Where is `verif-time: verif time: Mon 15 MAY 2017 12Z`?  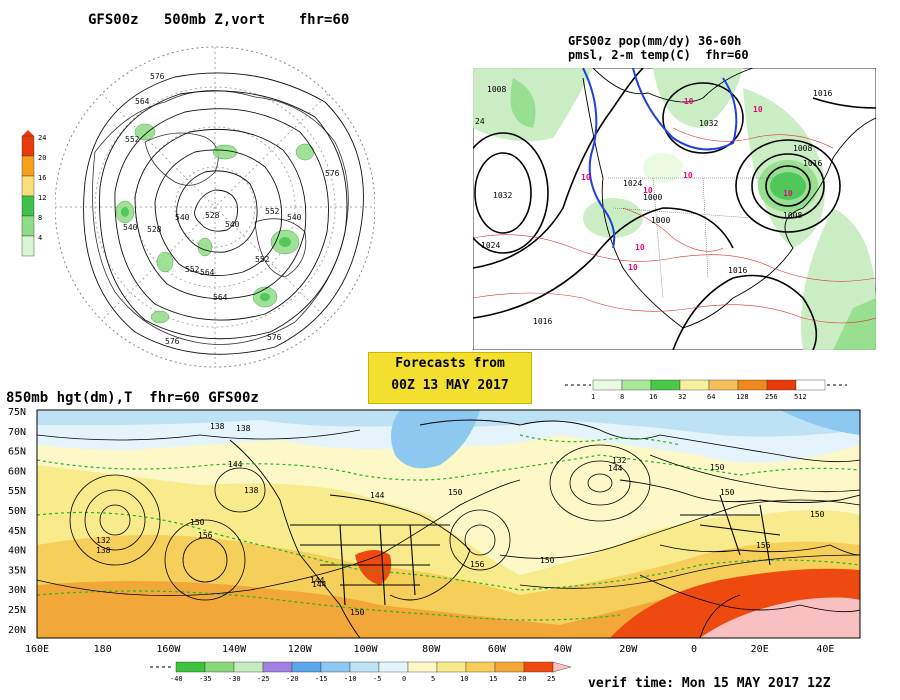 verif-time: verif time: Mon 15 MAY 2017 12Z is located at coordinates (709, 683).